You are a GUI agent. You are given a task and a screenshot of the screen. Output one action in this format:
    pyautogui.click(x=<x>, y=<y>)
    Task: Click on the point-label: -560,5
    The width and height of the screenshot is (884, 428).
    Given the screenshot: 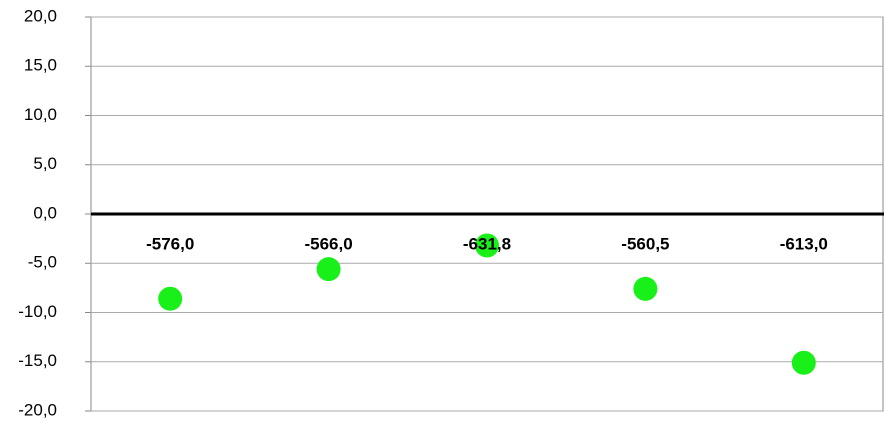 What is the action you would take?
    pyautogui.click(x=645, y=243)
    